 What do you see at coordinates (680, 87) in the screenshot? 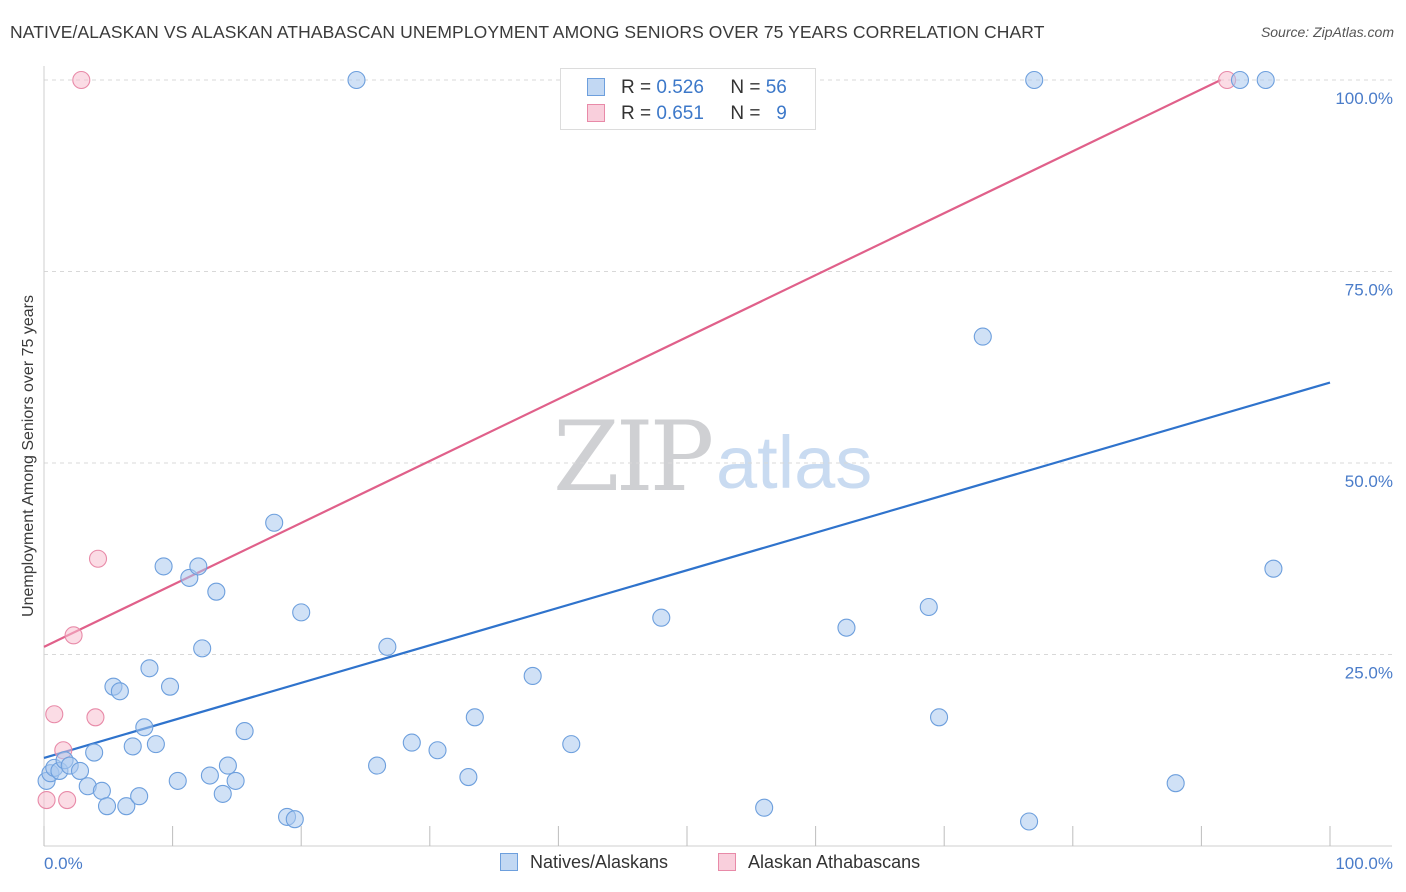
I see `legend-r-value: 0.526` at bounding box center [680, 87].